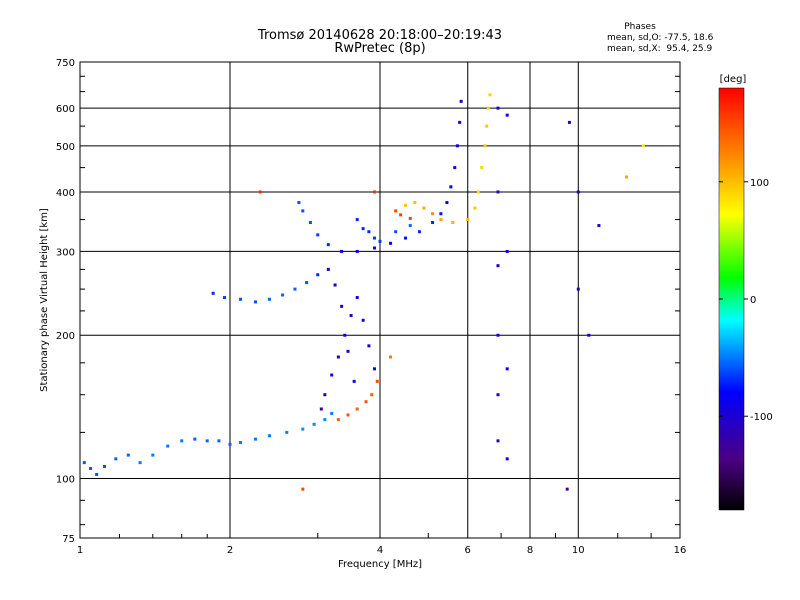 This screenshot has height=600, width=800. I want to click on y-tick-label: 300, so click(65, 252).